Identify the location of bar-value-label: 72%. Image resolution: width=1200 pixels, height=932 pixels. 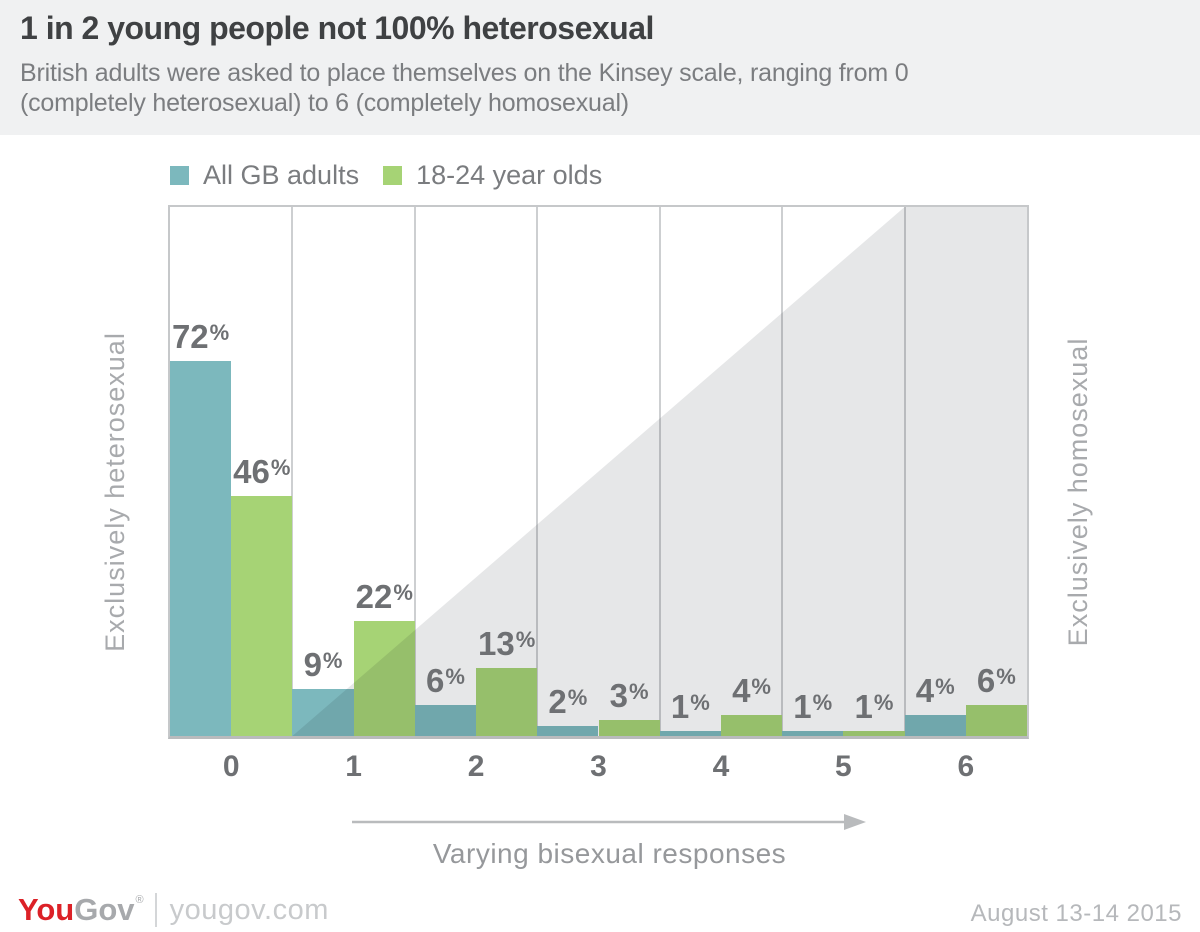
(200, 336).